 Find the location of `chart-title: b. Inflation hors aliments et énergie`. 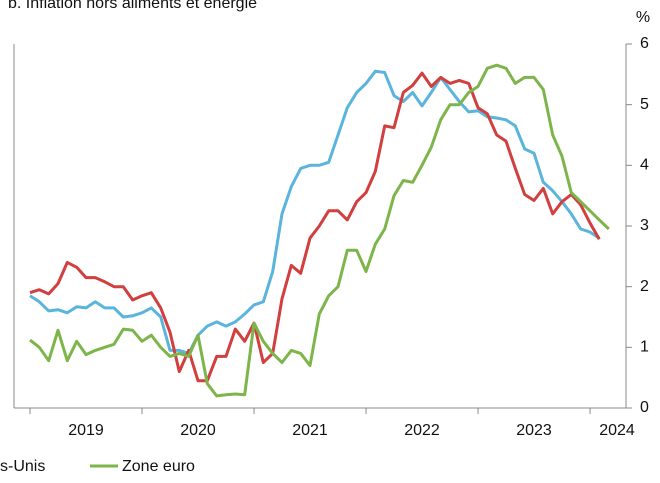

chart-title: b. Inflation hors aliments et énergie is located at coordinates (132, 6).